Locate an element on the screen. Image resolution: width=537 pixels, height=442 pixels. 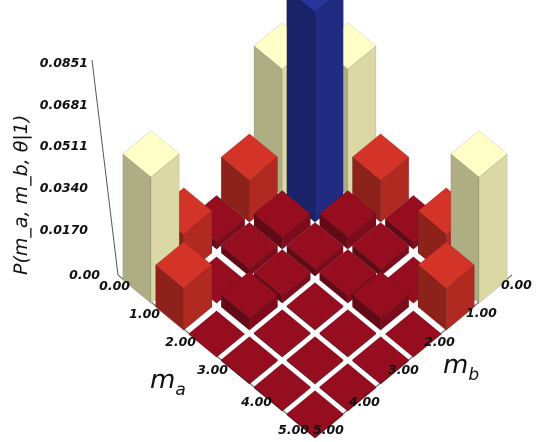
z-tick-label: 0.0851 is located at coordinates (64, 62).